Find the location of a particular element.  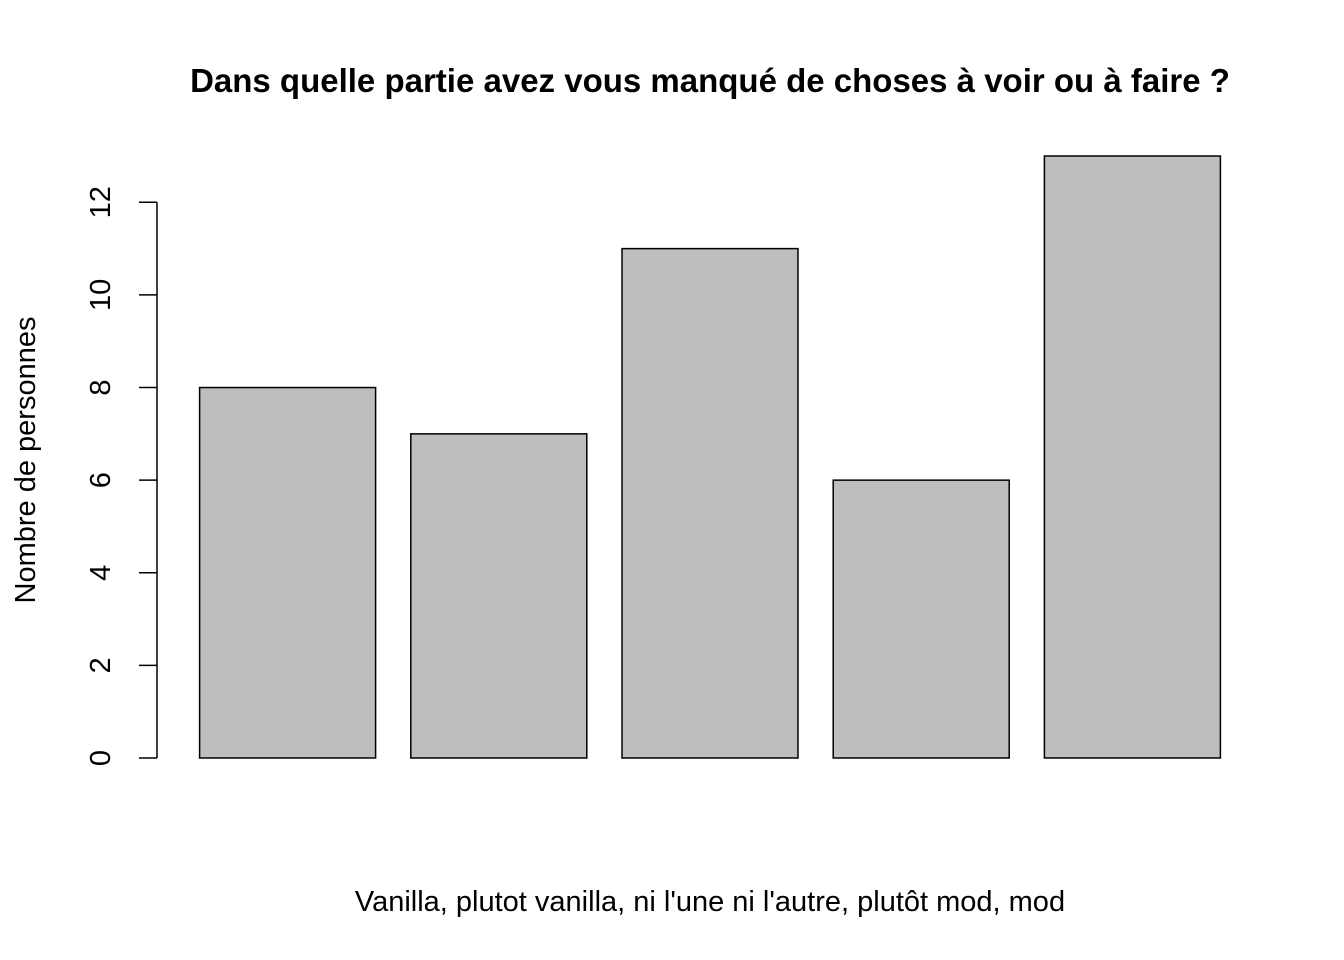

y-tick-label: 12 is located at coordinates (101, 202).